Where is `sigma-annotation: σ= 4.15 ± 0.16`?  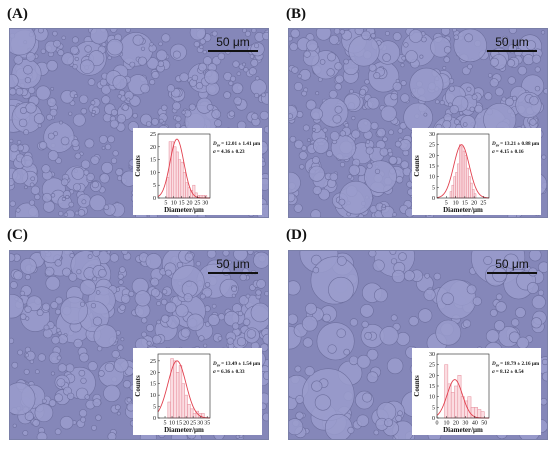
sigma-annotation: σ= 4.15 ± 0.16 is located at coordinates (508, 152).